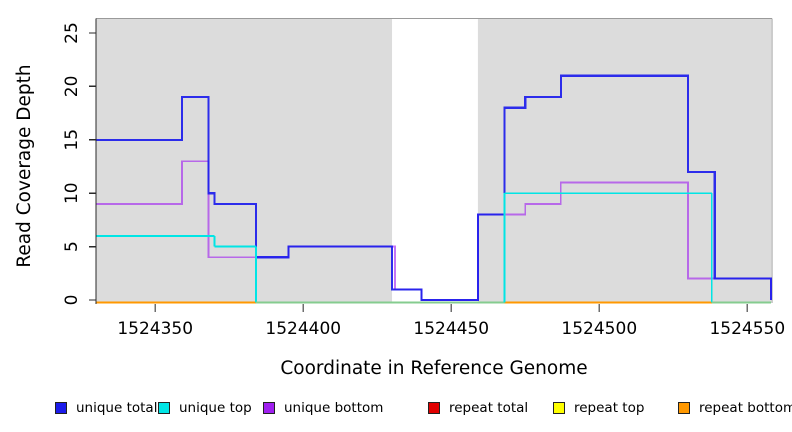 Image resolution: width=792 pixels, height=432 pixels. Describe the element at coordinates (269, 408) in the screenshot. I see `legend-swatch-unique-bottom` at that location.